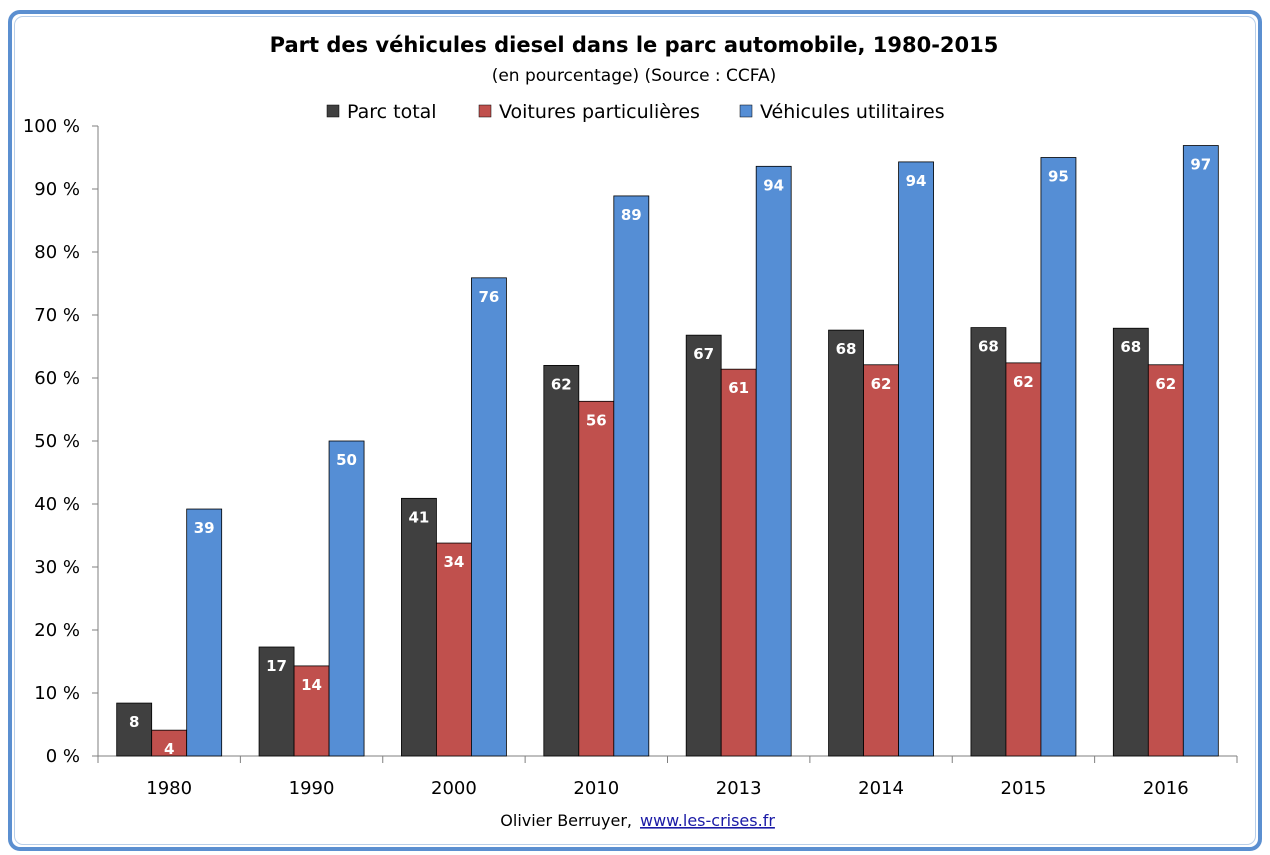 This screenshot has height=855, width=1270. Describe the element at coordinates (1023, 559) in the screenshot. I see `bar-voitures-particuli-res-2015` at that location.